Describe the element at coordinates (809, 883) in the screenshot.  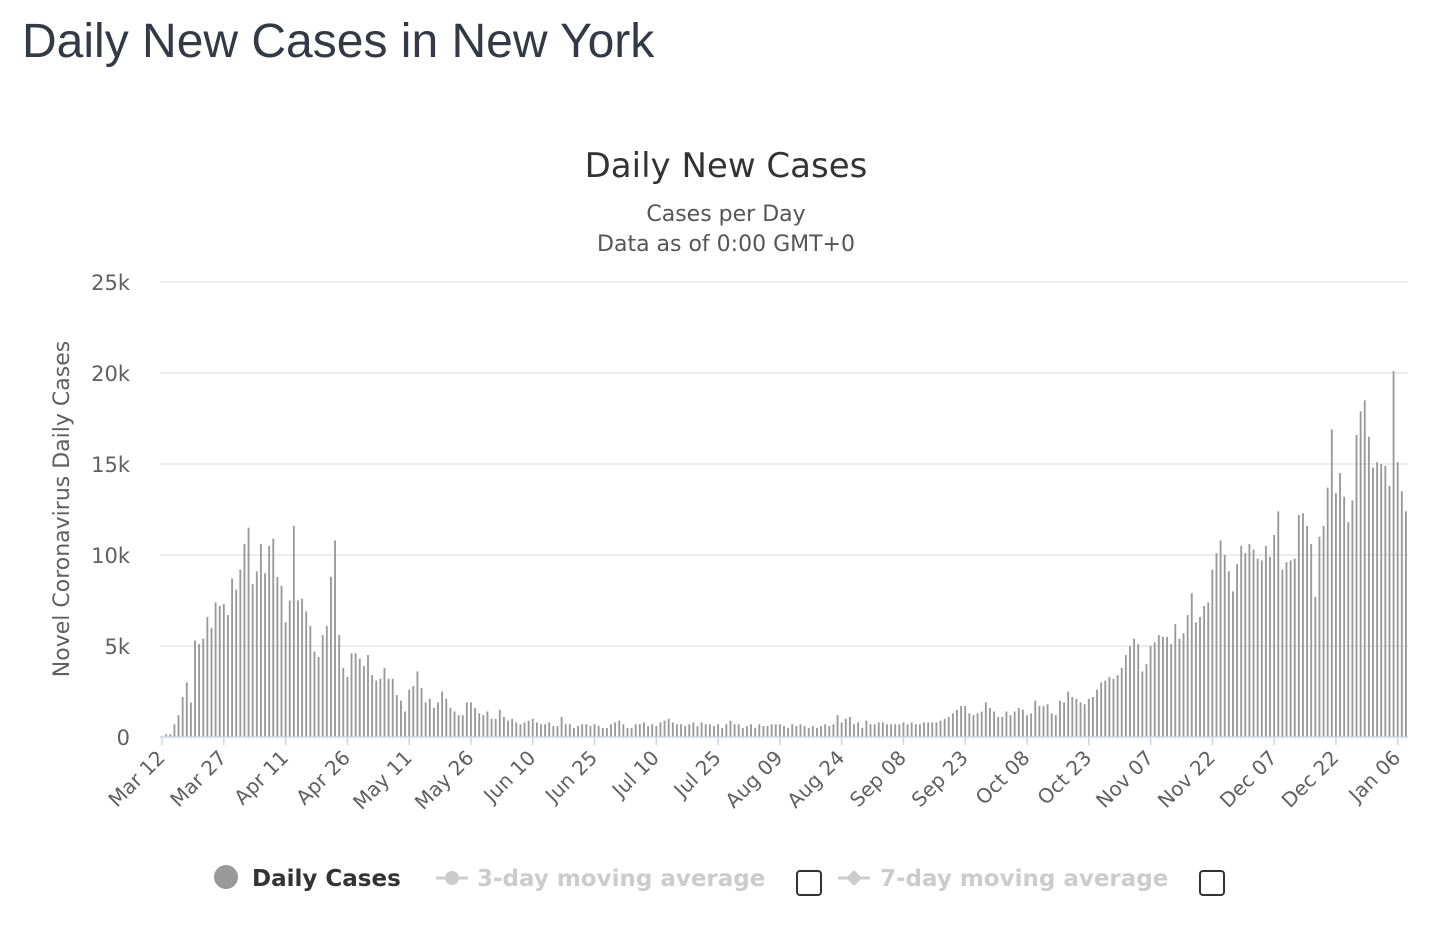
I see `checkbox-3-day-average` at that location.